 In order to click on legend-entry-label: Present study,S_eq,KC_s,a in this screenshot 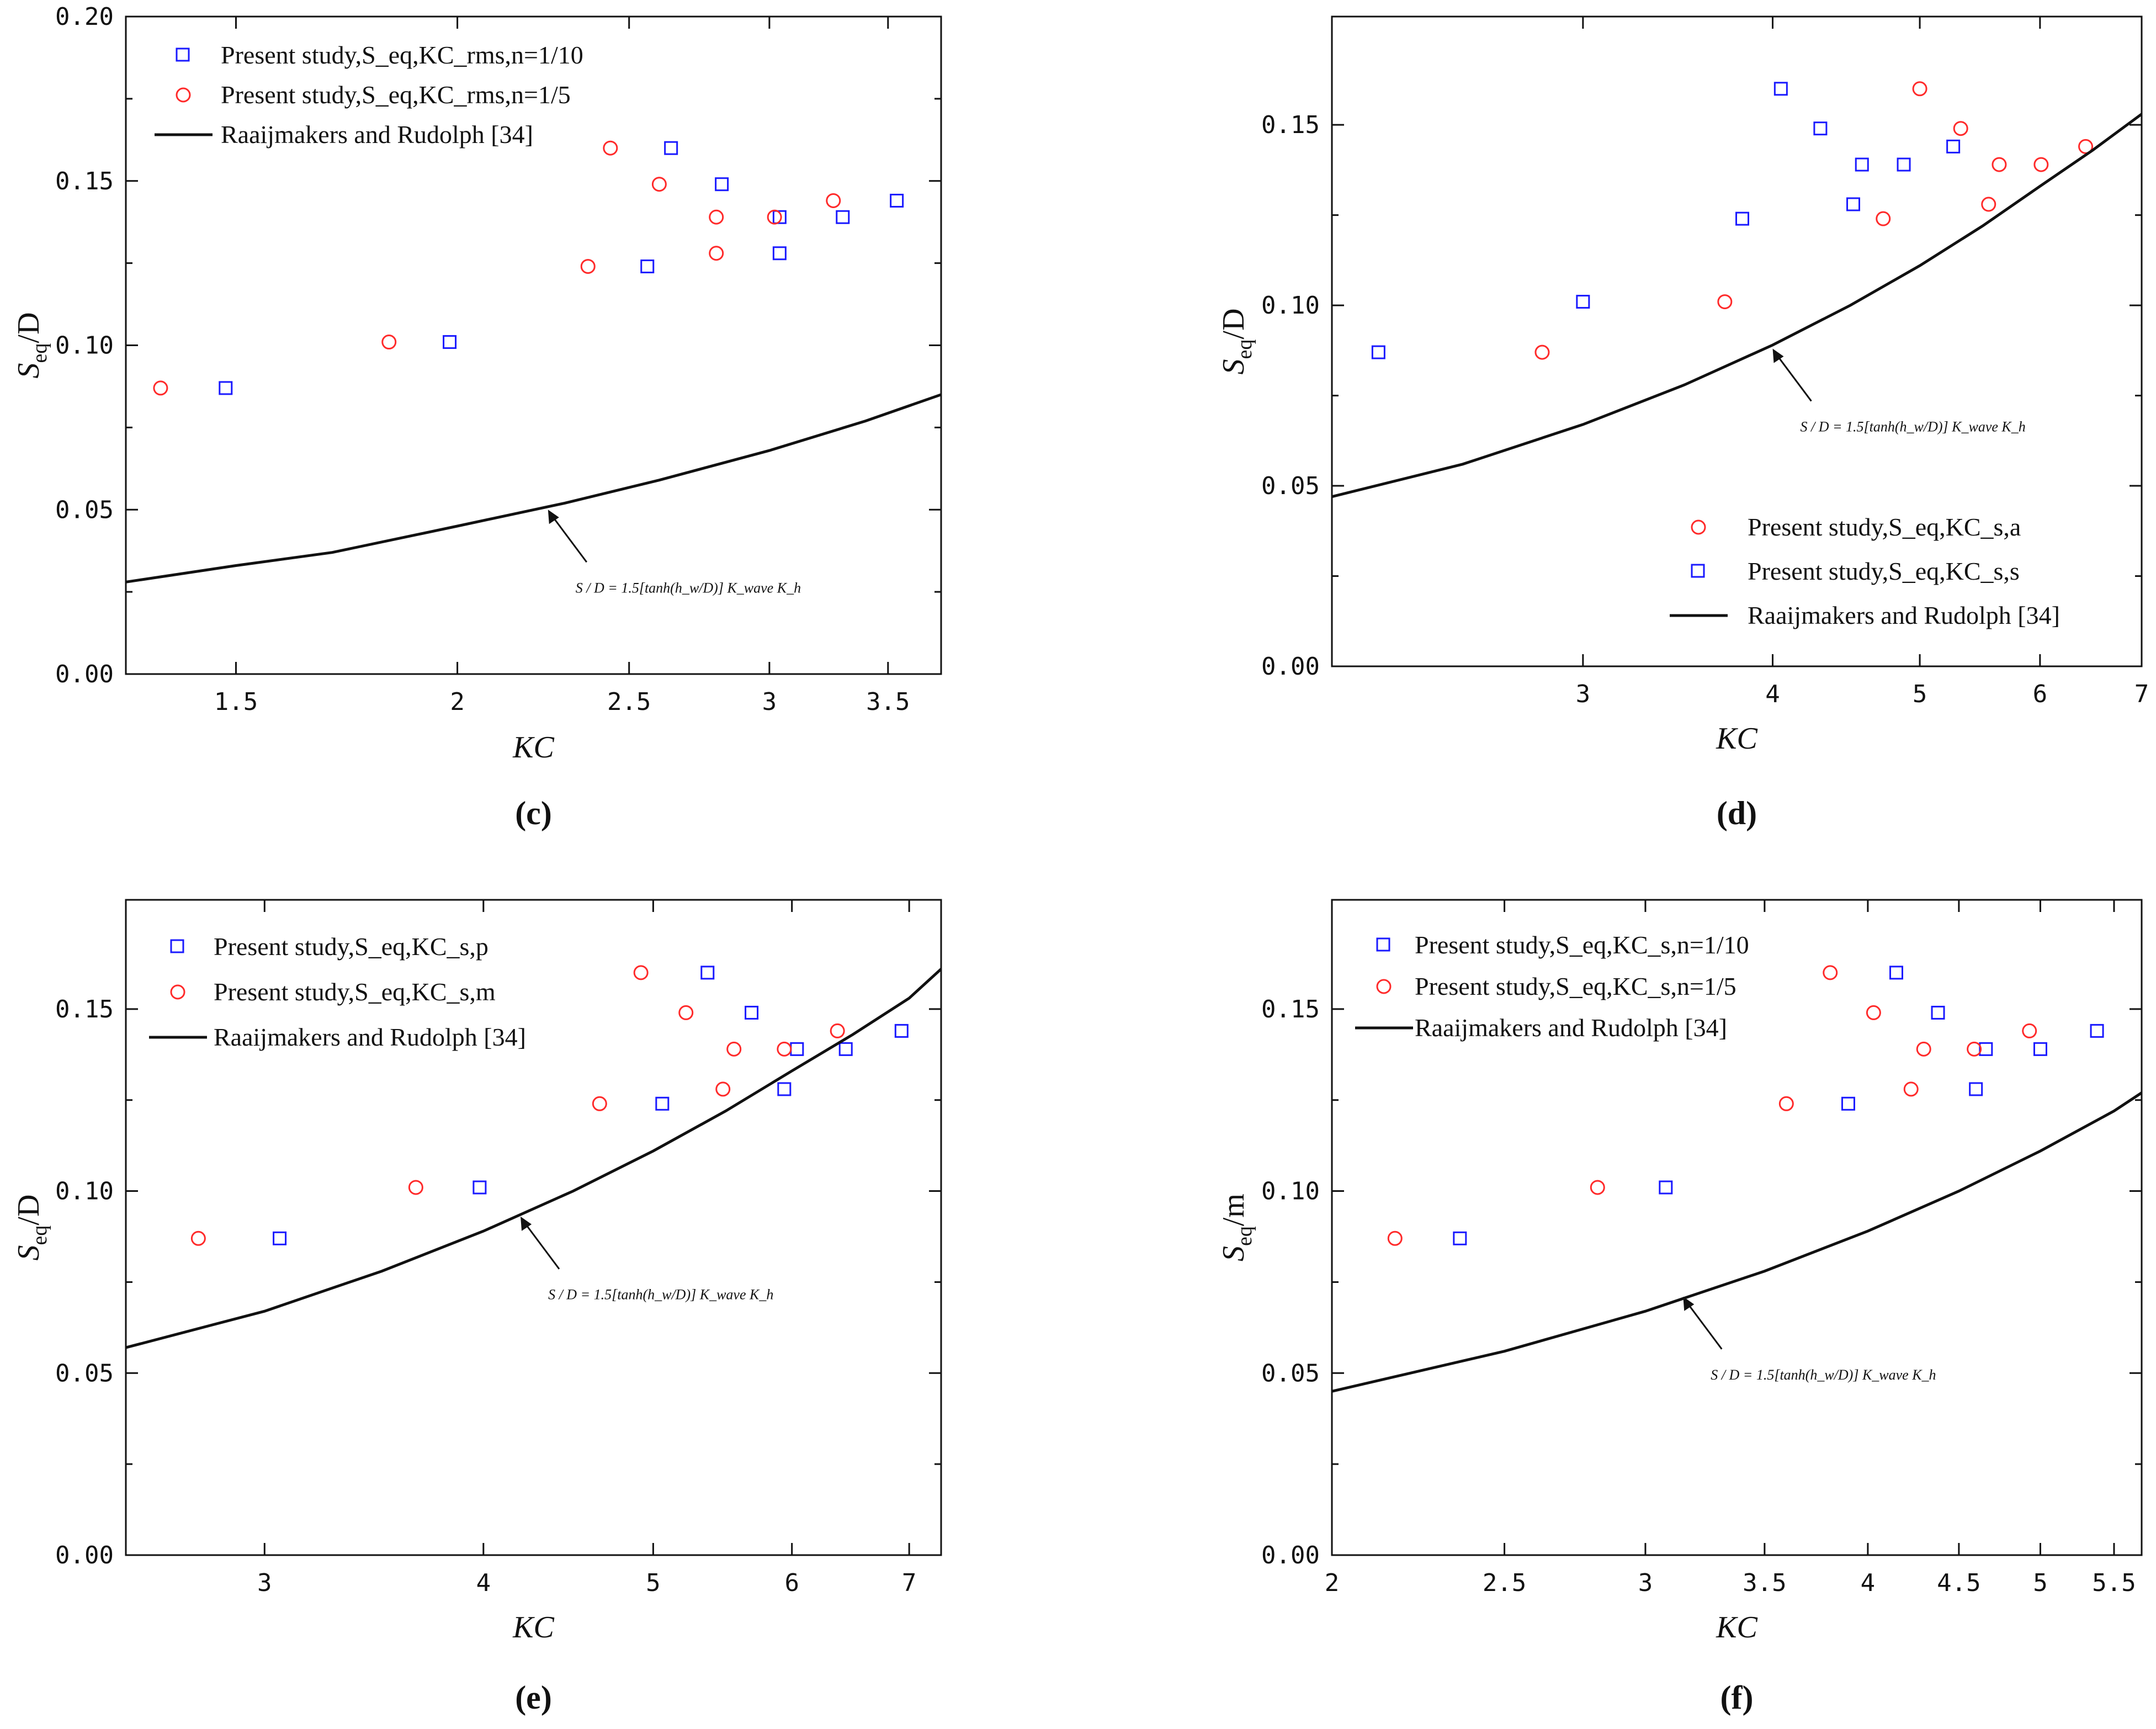, I will do `click(1885, 527)`.